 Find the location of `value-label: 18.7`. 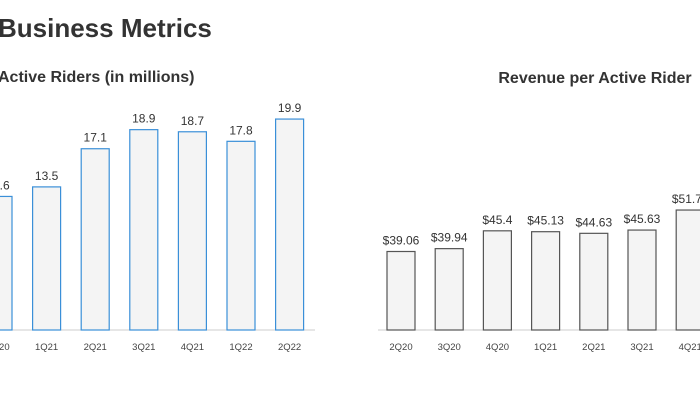

value-label: 18.7 is located at coordinates (193, 121).